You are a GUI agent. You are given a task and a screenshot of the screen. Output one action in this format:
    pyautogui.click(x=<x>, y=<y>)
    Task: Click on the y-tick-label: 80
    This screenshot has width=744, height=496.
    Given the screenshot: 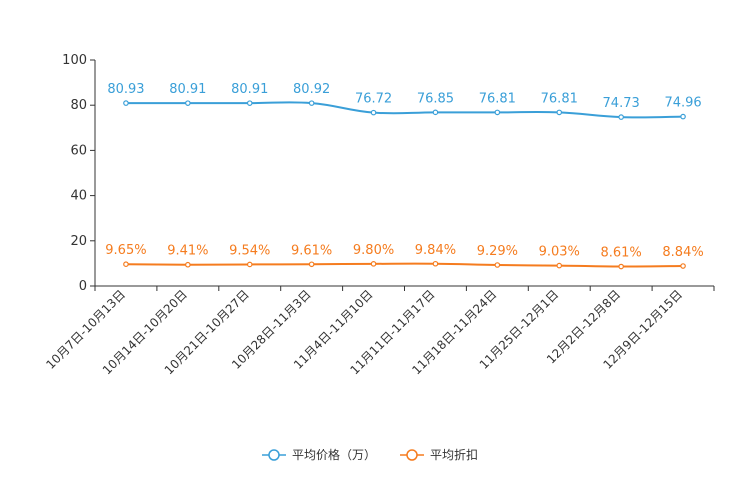 What is the action you would take?
    pyautogui.click(x=78, y=105)
    